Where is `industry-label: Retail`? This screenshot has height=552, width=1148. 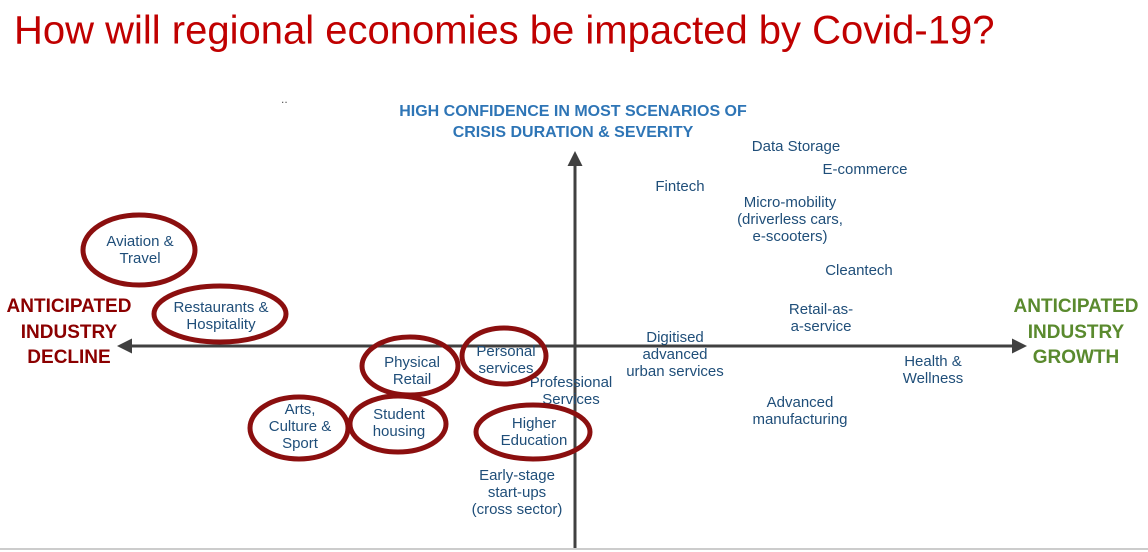
industry-label: Retail is located at coordinates (412, 379).